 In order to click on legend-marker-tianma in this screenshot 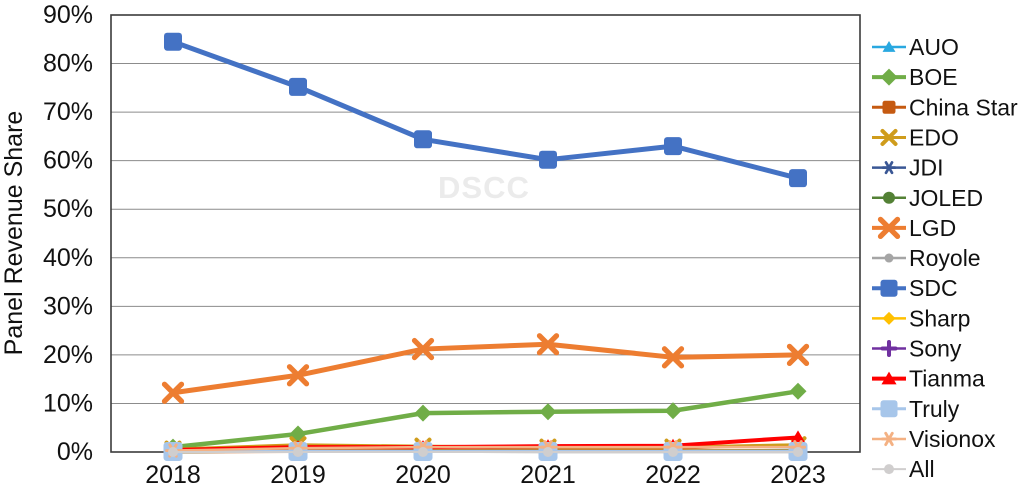, I will do `click(889, 378)`.